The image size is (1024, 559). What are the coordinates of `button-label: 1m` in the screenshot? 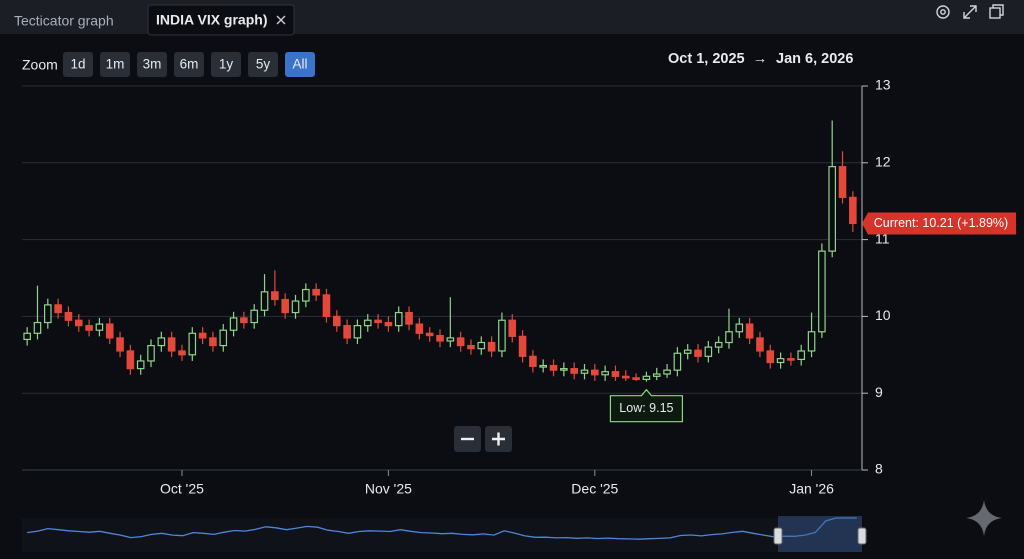 It's located at (115, 64).